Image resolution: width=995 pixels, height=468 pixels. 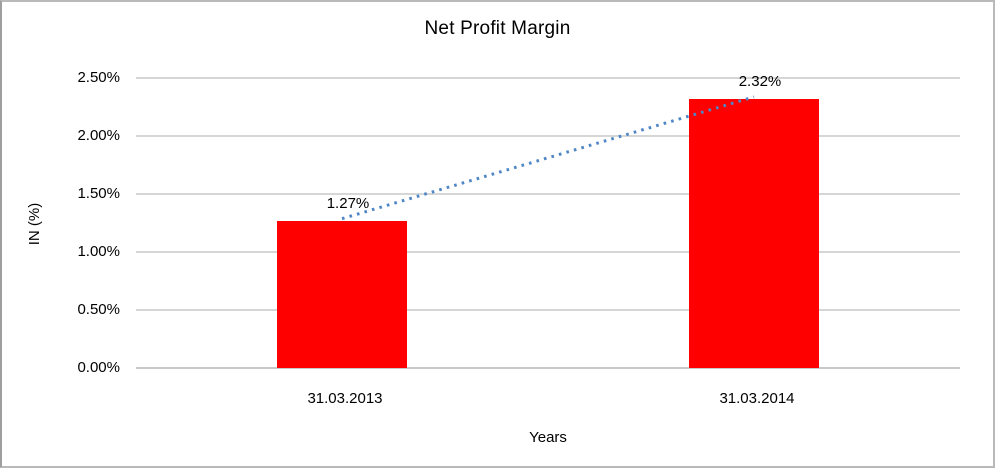 What do you see at coordinates (497, 28) in the screenshot?
I see `chart-title: Net Profit Margin` at bounding box center [497, 28].